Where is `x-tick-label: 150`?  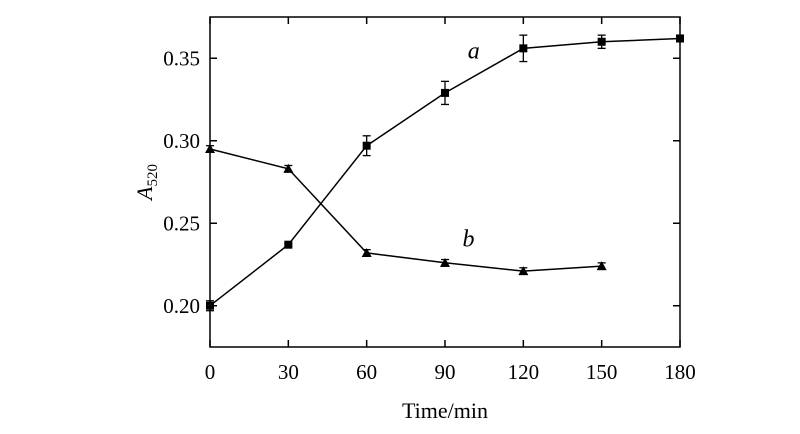 x-tick-label: 150 is located at coordinates (602, 372).